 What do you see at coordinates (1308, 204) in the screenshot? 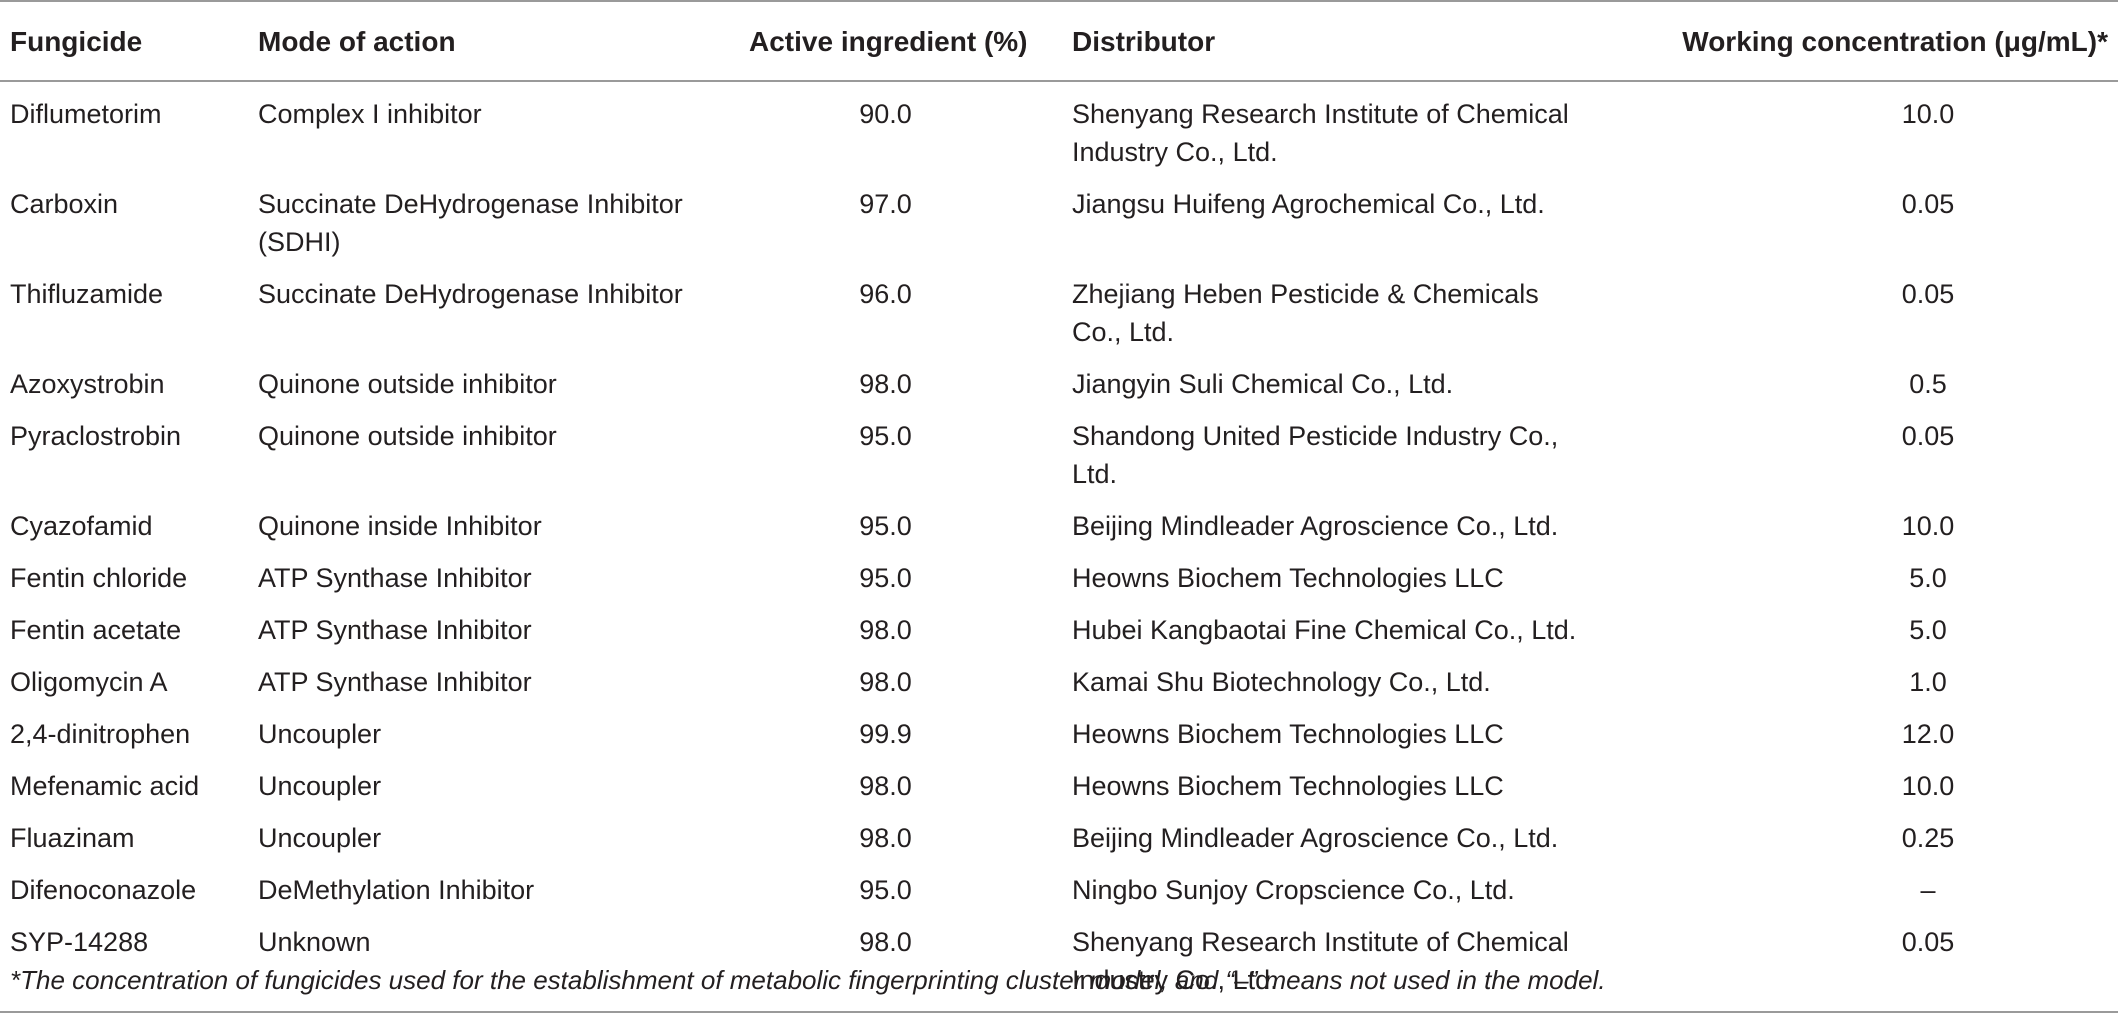
I see `cell-distributor: Jiangsu Huifeng Agrochemical Co., Ltd.` at bounding box center [1308, 204].